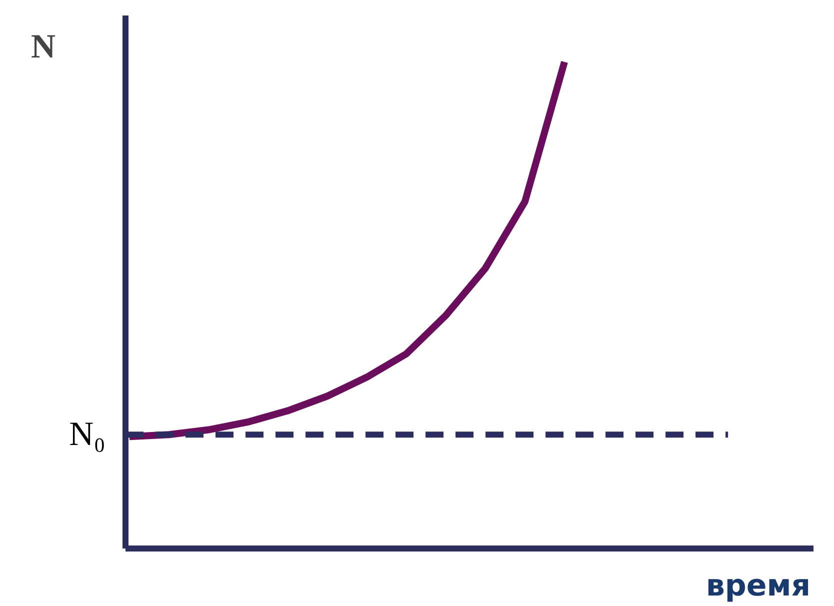 This screenshot has height=606, width=834. What do you see at coordinates (87, 435) in the screenshot?
I see `ref-line-label: N₀` at bounding box center [87, 435].